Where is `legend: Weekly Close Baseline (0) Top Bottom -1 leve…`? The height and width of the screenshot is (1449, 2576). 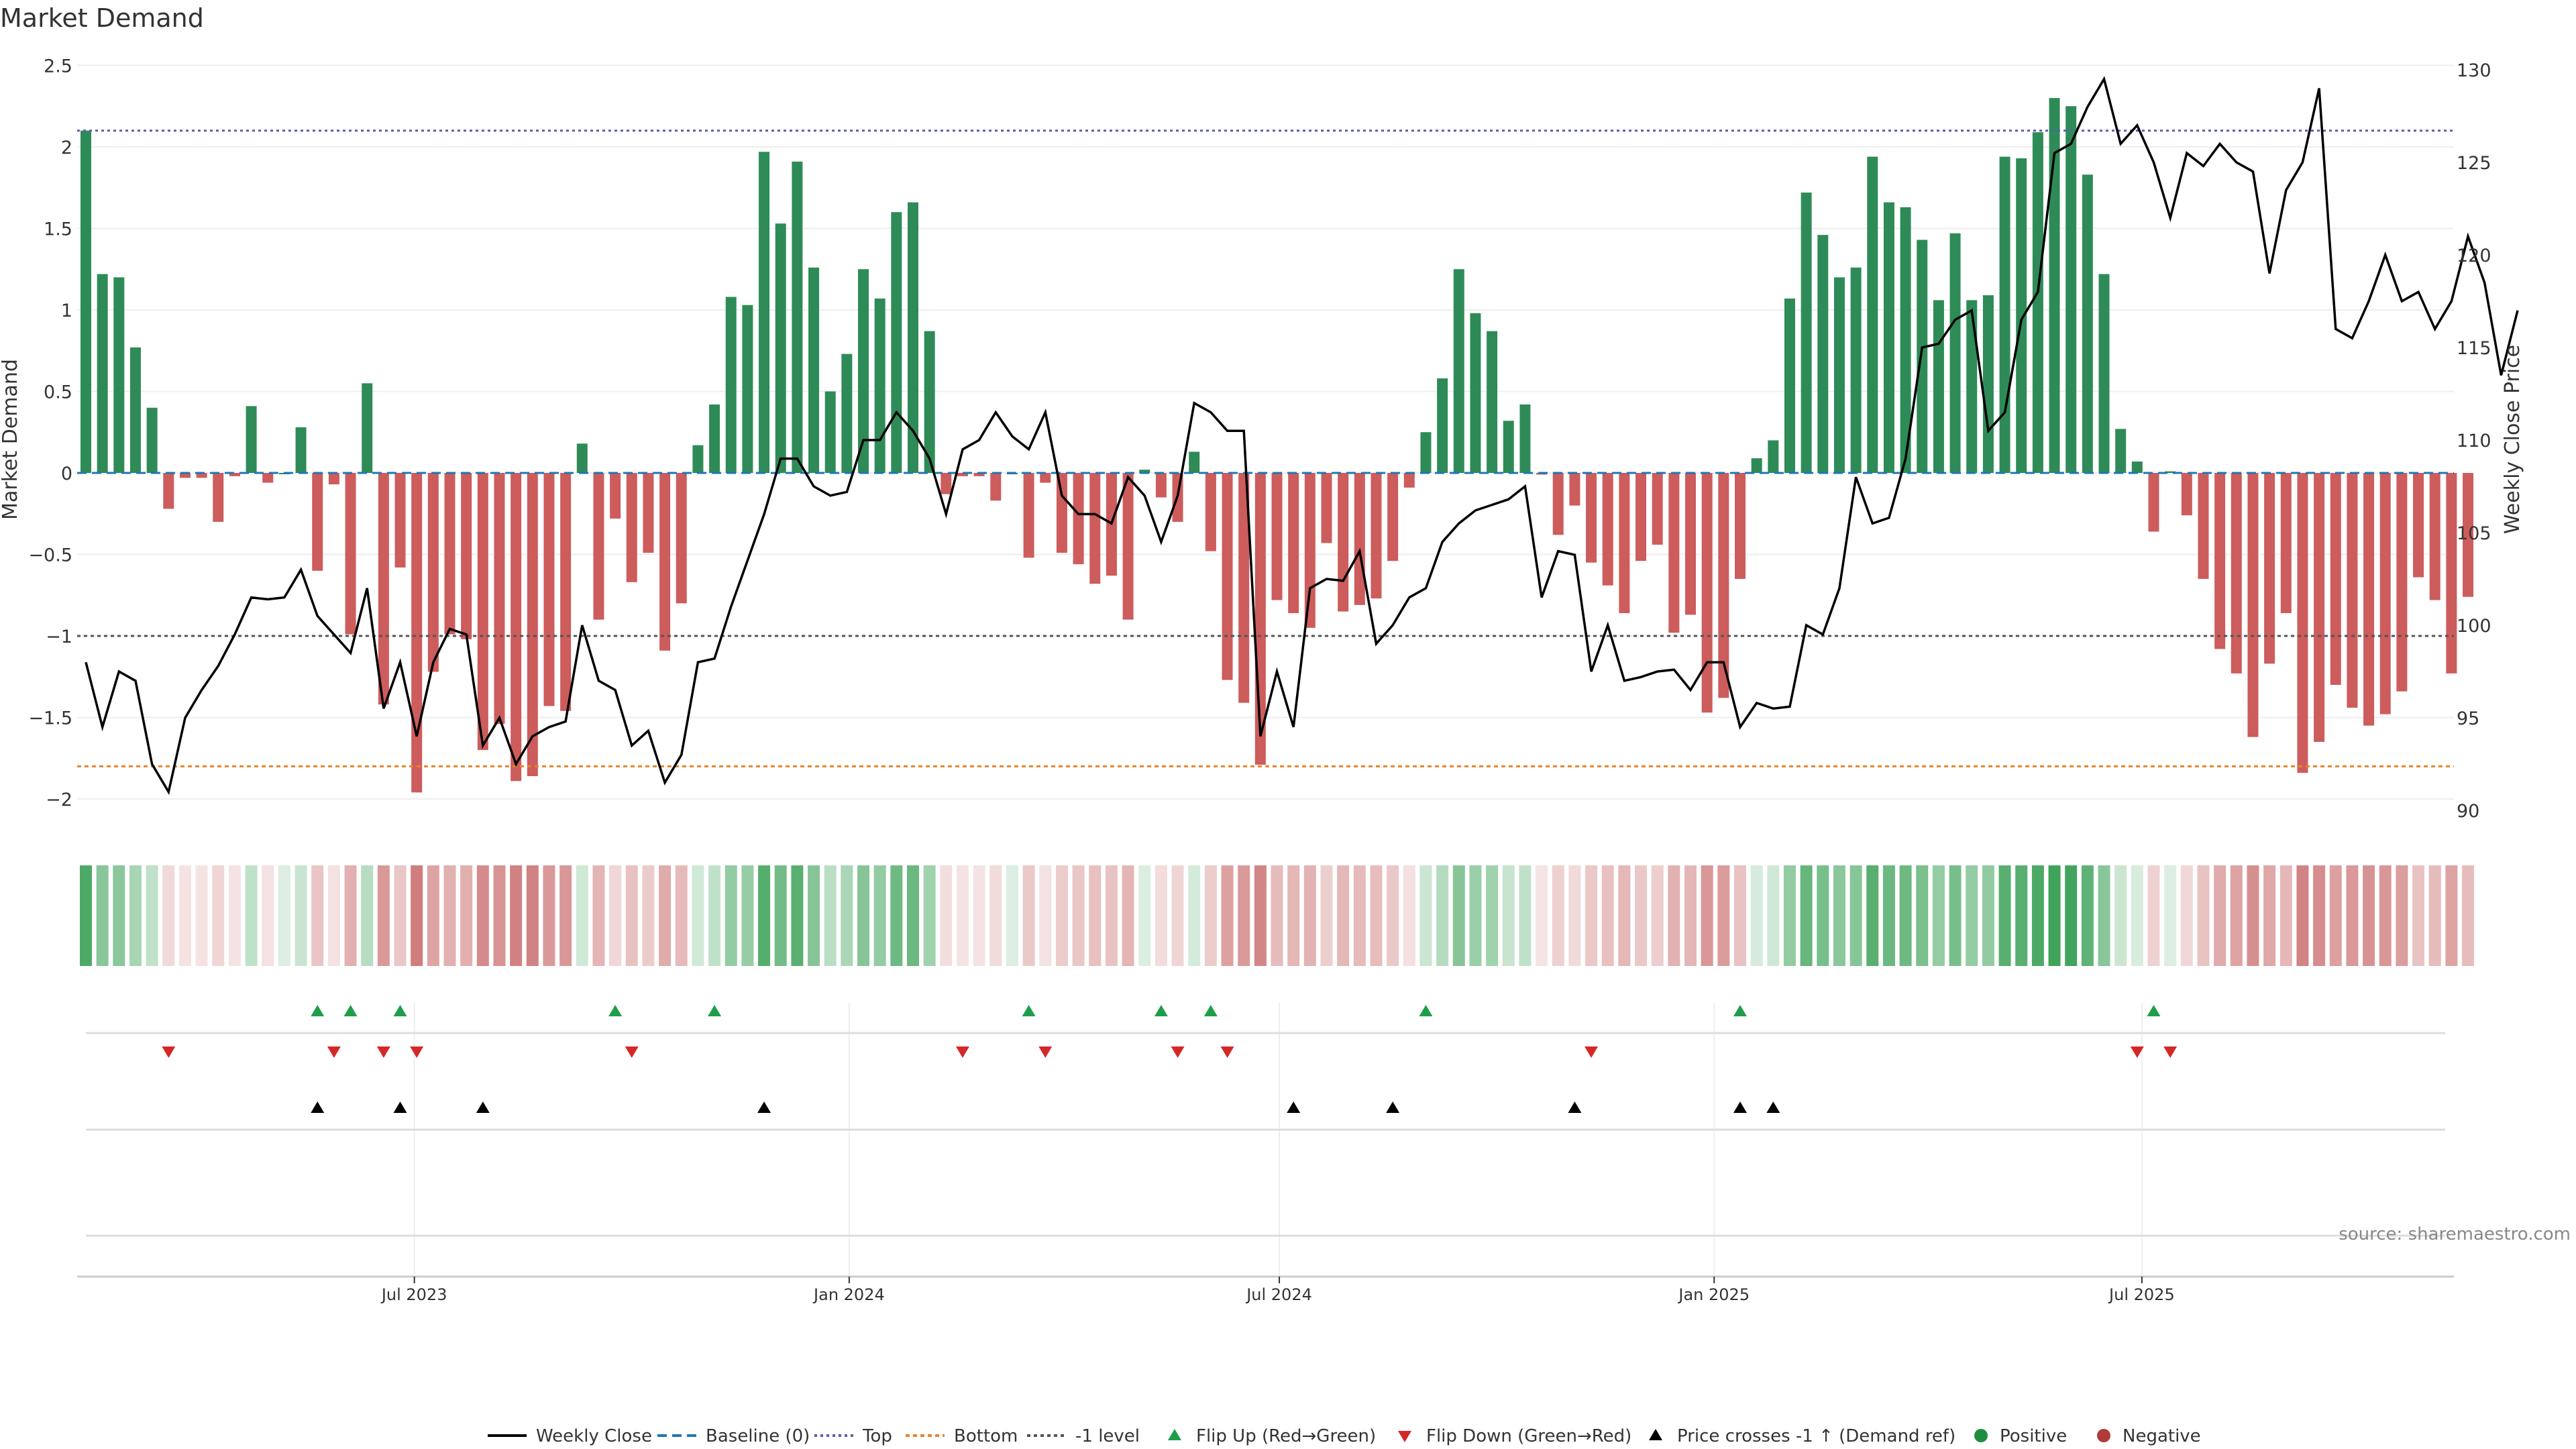
legend: Weekly Close Baseline (0) Top Bottom -1 leve… is located at coordinates (1344, 1436).